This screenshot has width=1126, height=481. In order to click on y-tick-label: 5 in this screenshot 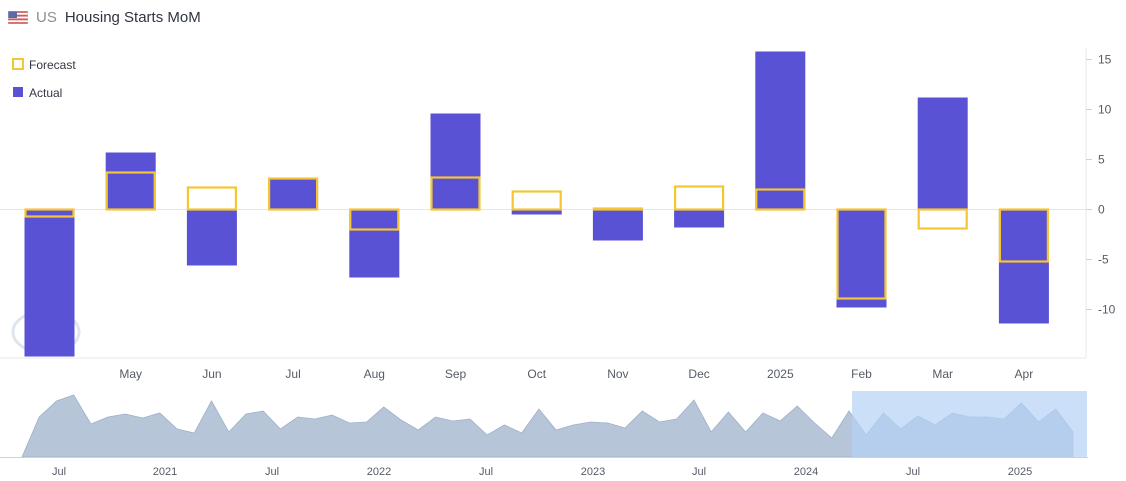, I will do `click(1101, 160)`.